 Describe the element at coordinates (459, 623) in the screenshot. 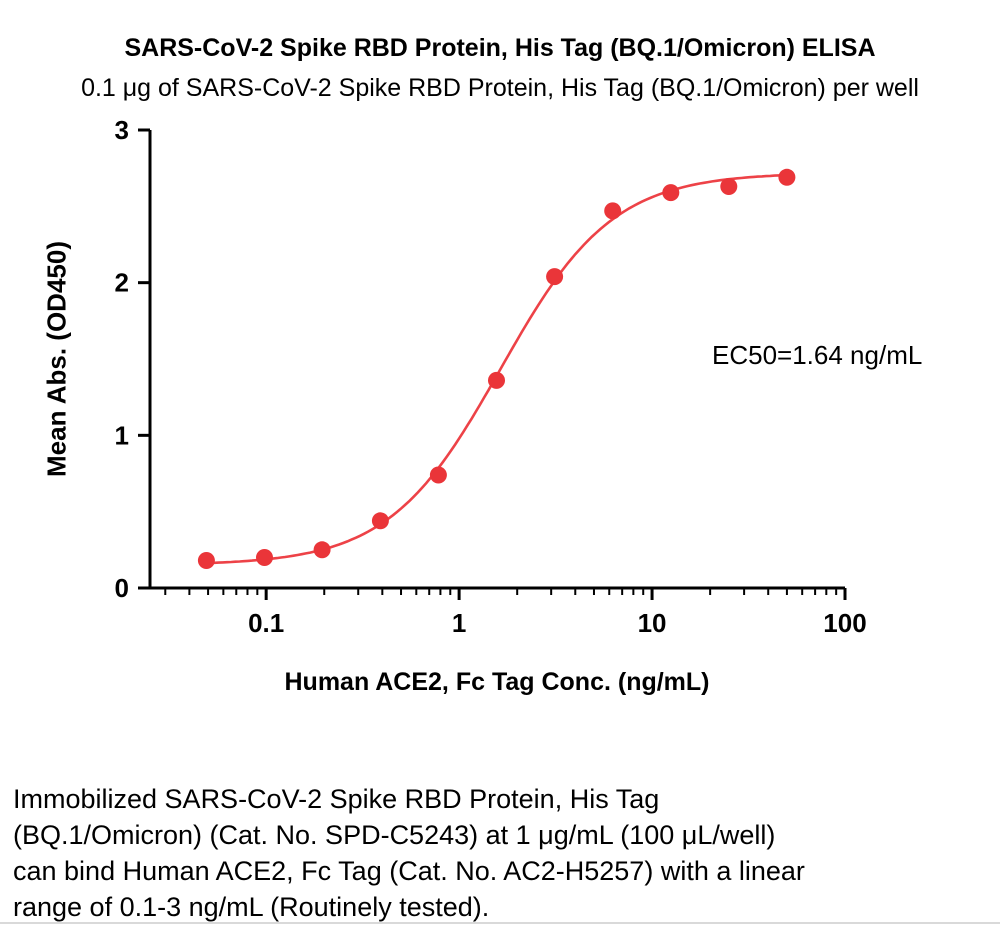

I see `x-tick-label: 1` at that location.